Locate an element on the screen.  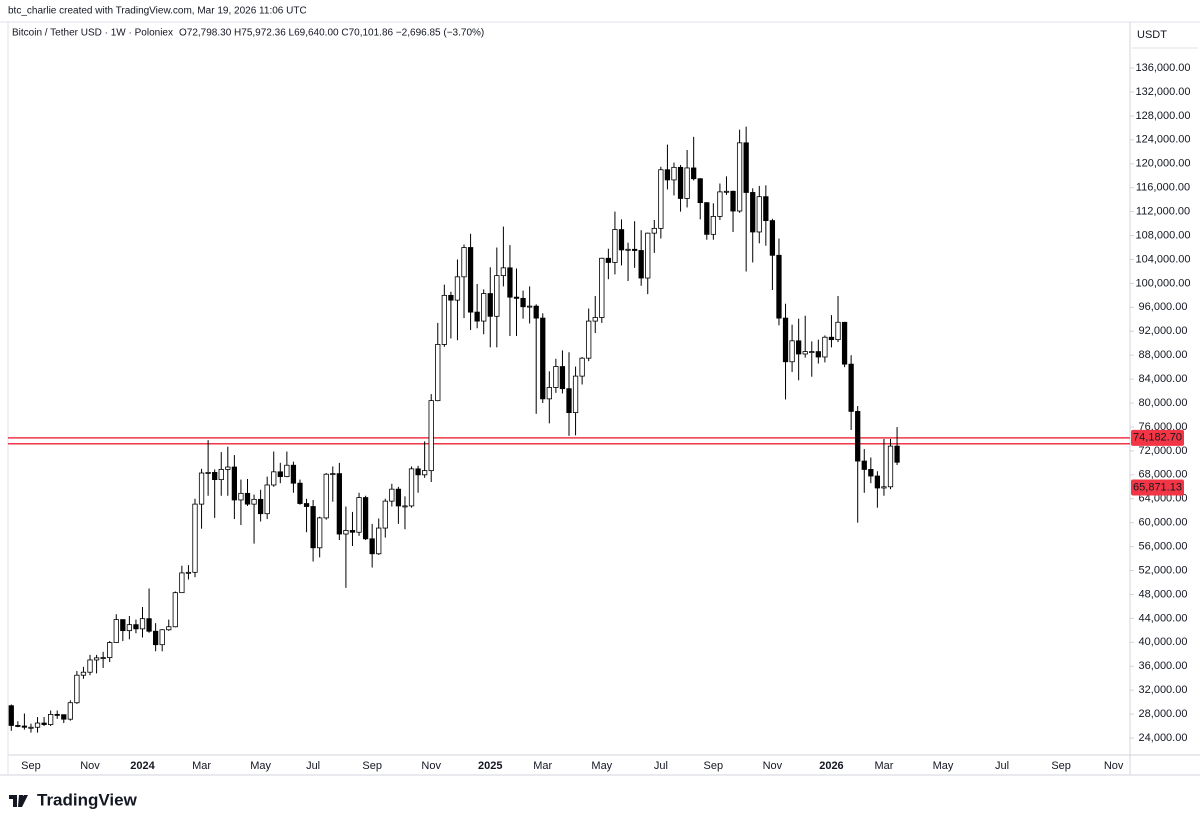
y-tick-label: 24,000.00 is located at coordinates (1163, 738).